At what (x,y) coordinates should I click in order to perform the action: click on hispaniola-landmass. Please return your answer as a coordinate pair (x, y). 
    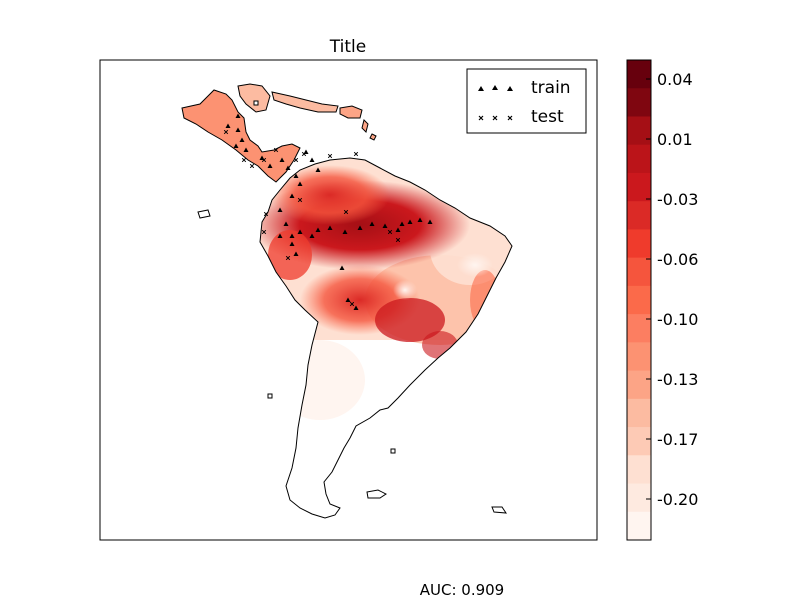
    Looking at the image, I should click on (351, 112).